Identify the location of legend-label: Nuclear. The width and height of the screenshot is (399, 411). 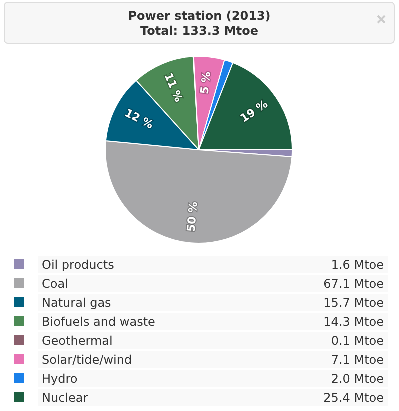
(150, 397).